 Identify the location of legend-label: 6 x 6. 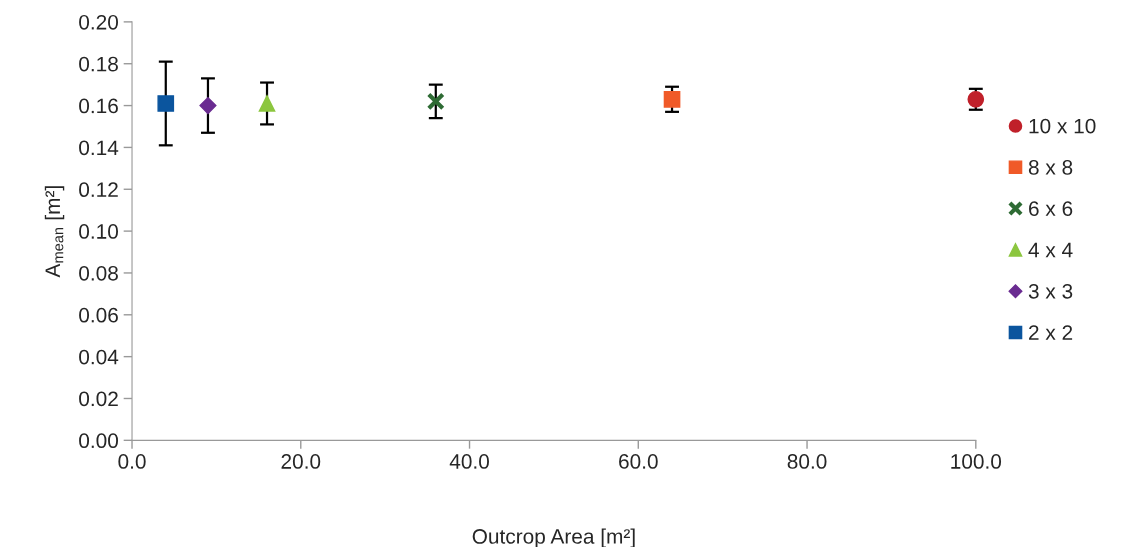
(1051, 209).